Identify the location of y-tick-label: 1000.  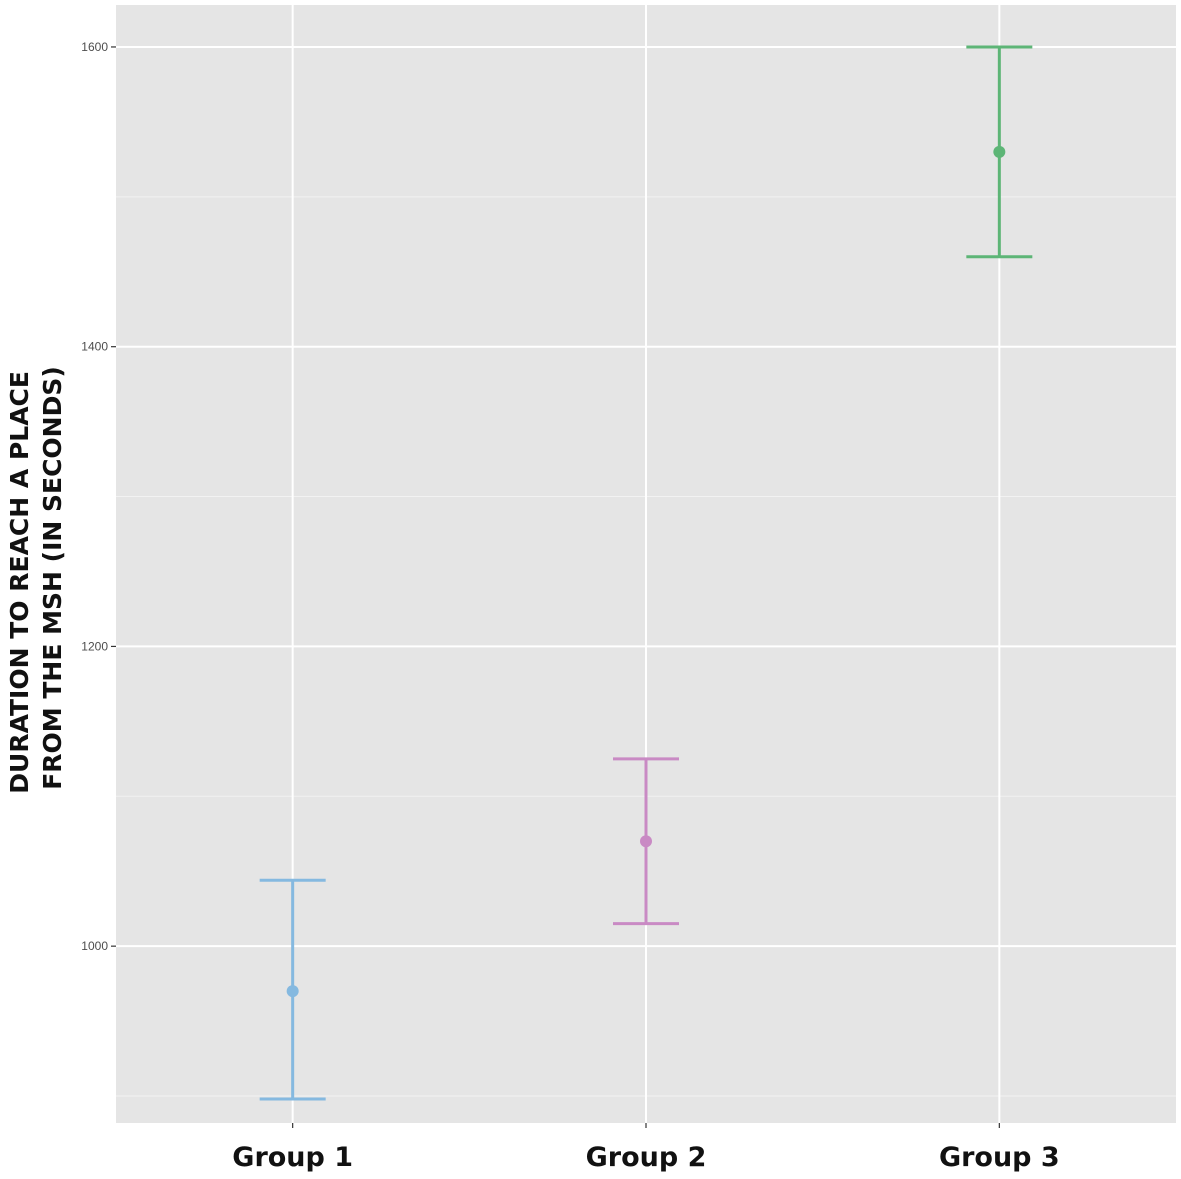
(94, 946).